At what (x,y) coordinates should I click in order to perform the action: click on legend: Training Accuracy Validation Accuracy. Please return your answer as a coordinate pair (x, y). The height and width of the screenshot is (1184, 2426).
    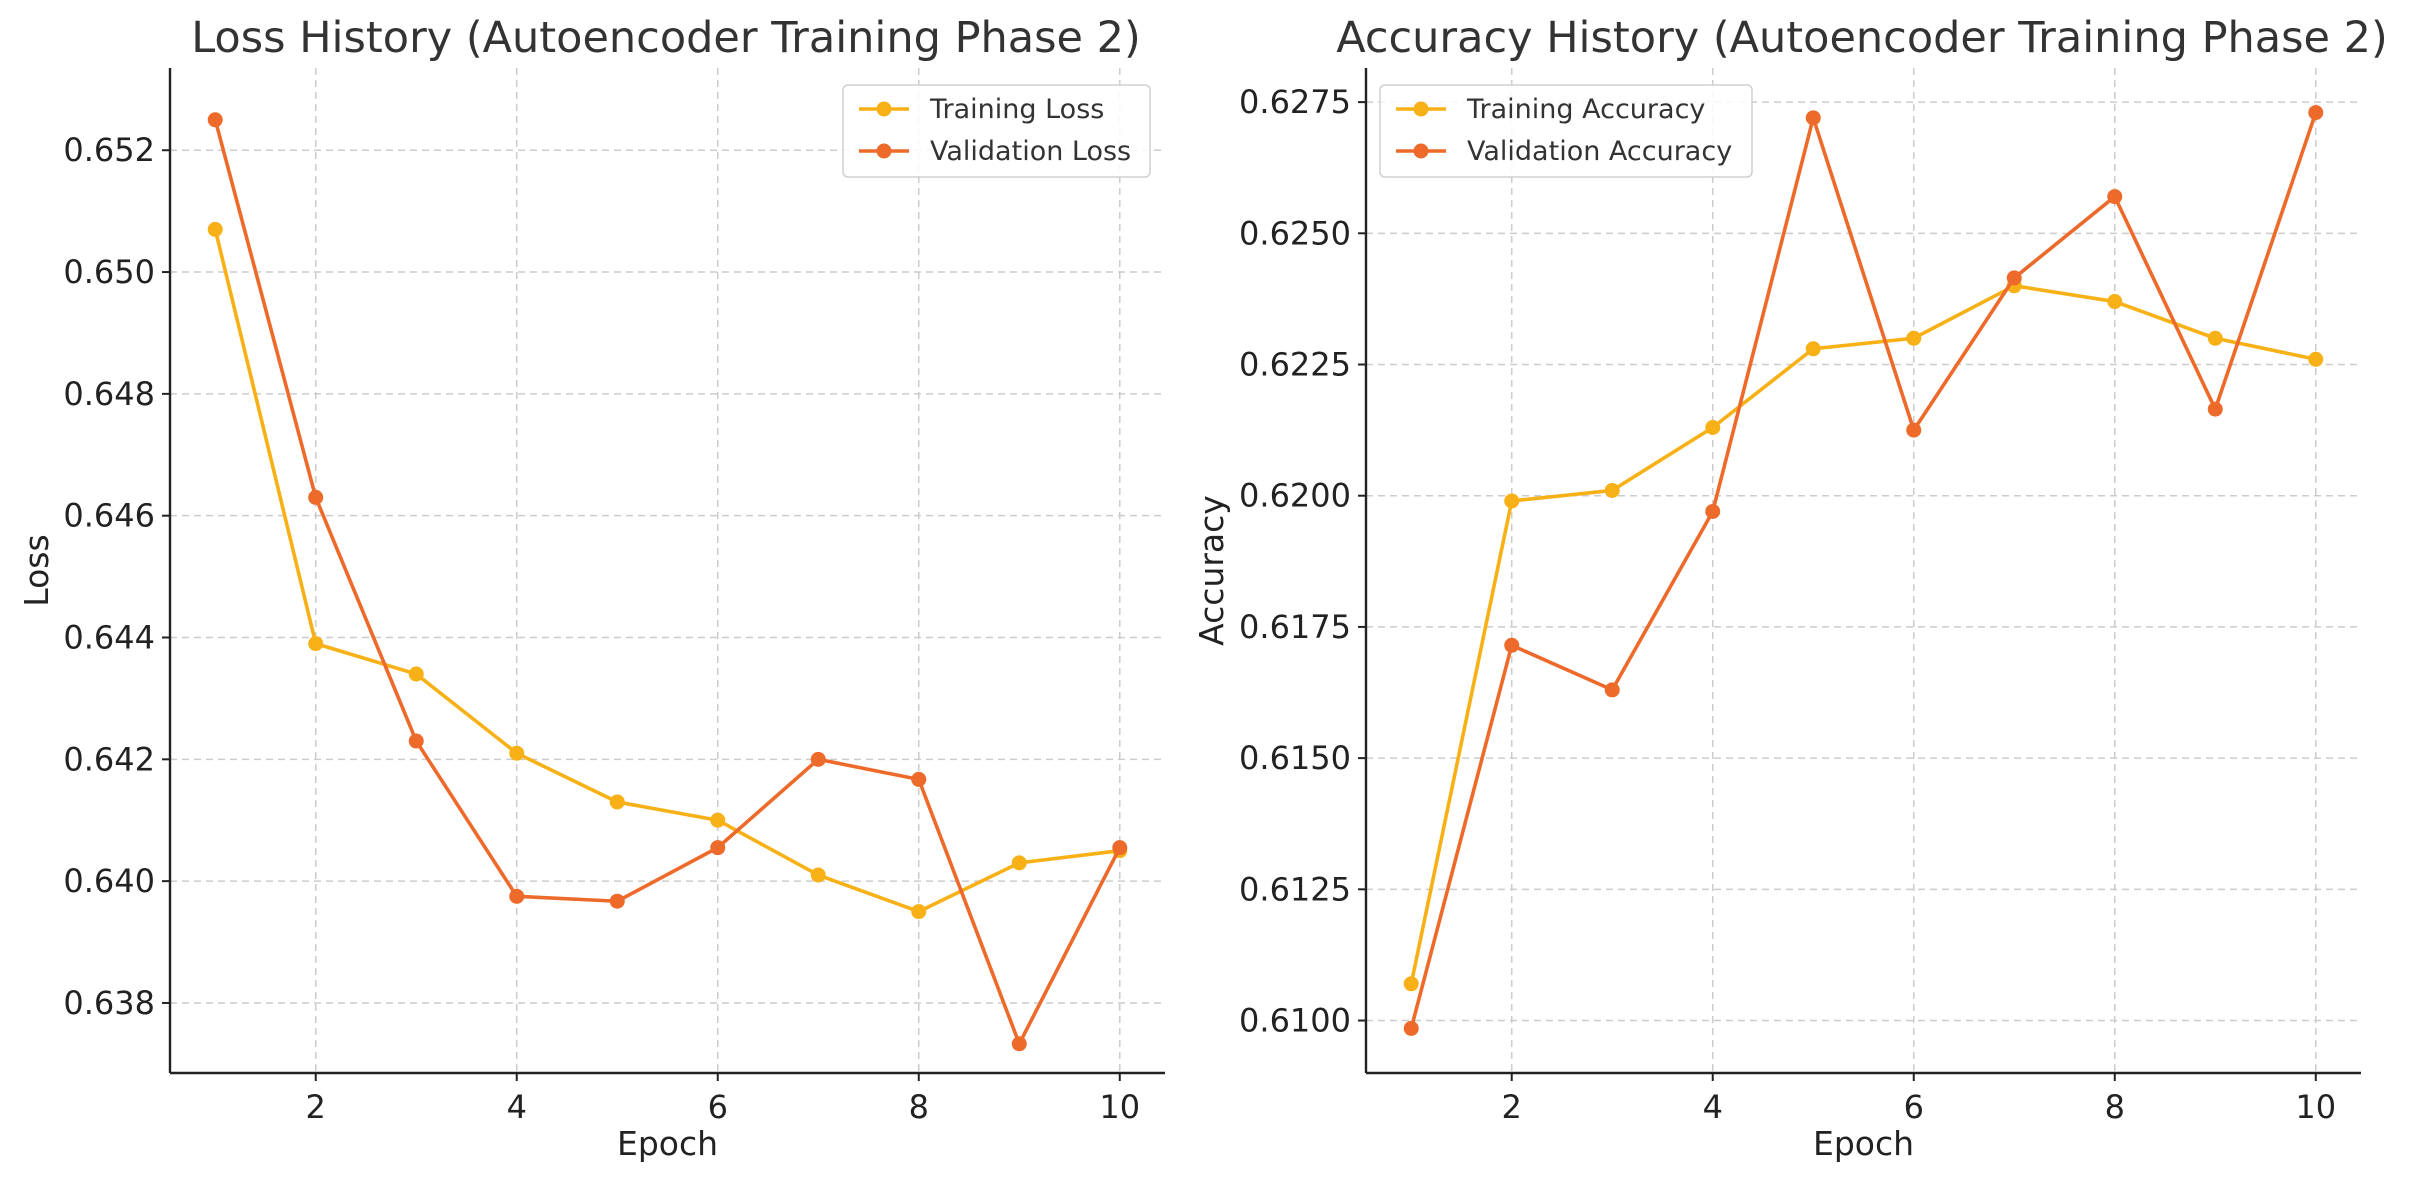
    Looking at the image, I should click on (1566, 131).